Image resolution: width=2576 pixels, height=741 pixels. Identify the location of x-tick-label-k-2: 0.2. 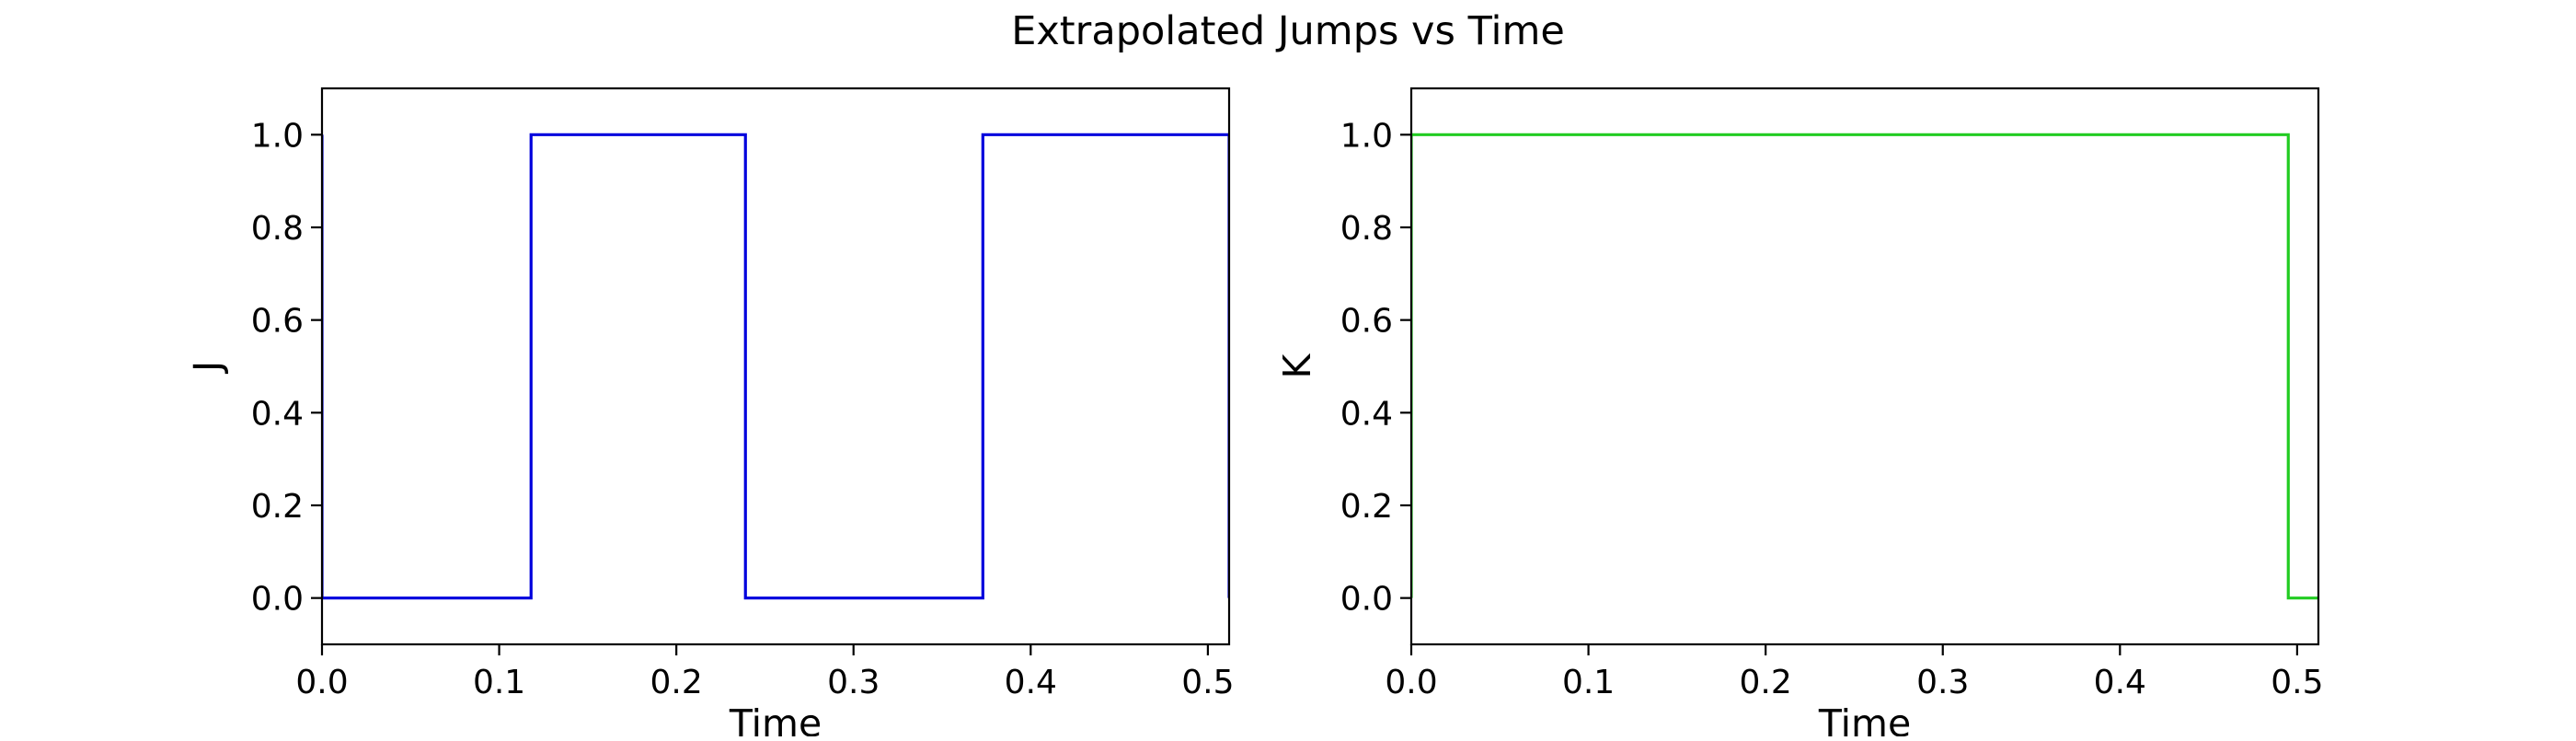
(1766, 682).